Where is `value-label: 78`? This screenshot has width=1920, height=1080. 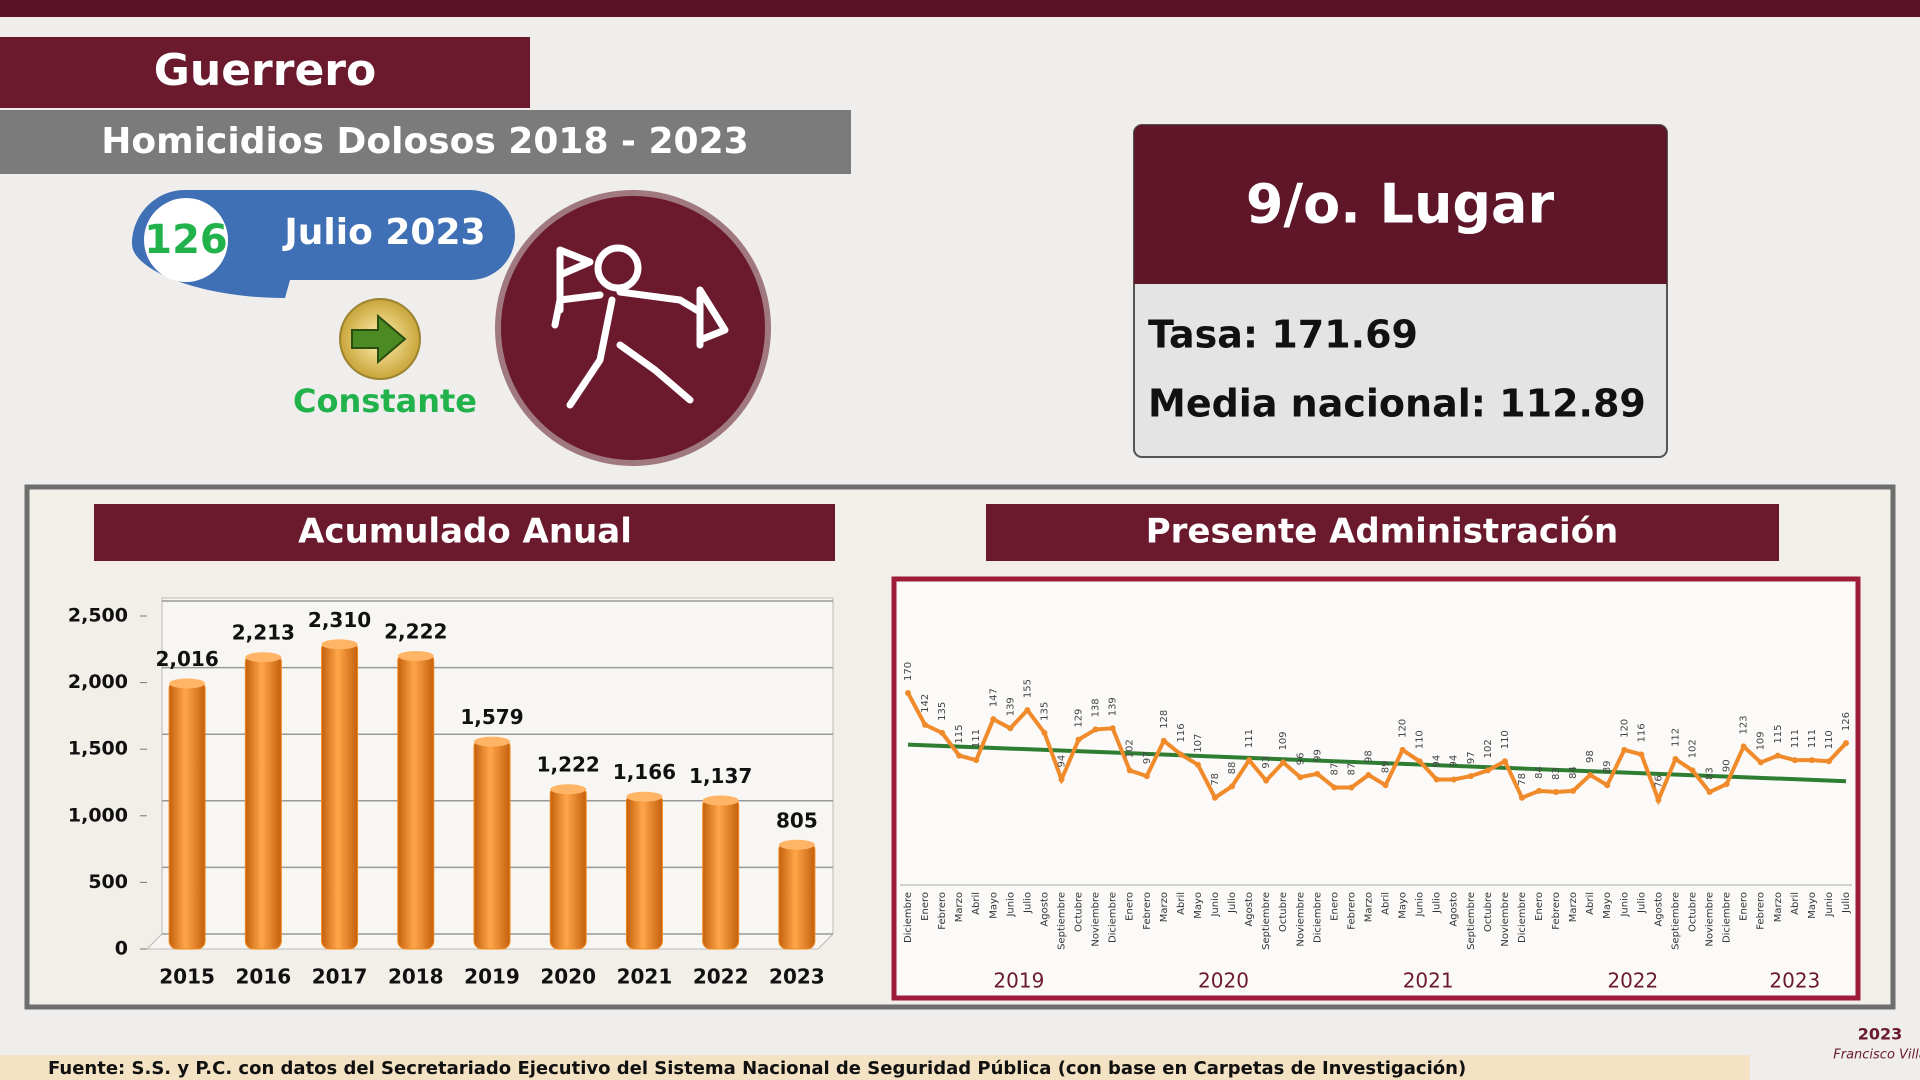 value-label: 78 is located at coordinates (1522, 779).